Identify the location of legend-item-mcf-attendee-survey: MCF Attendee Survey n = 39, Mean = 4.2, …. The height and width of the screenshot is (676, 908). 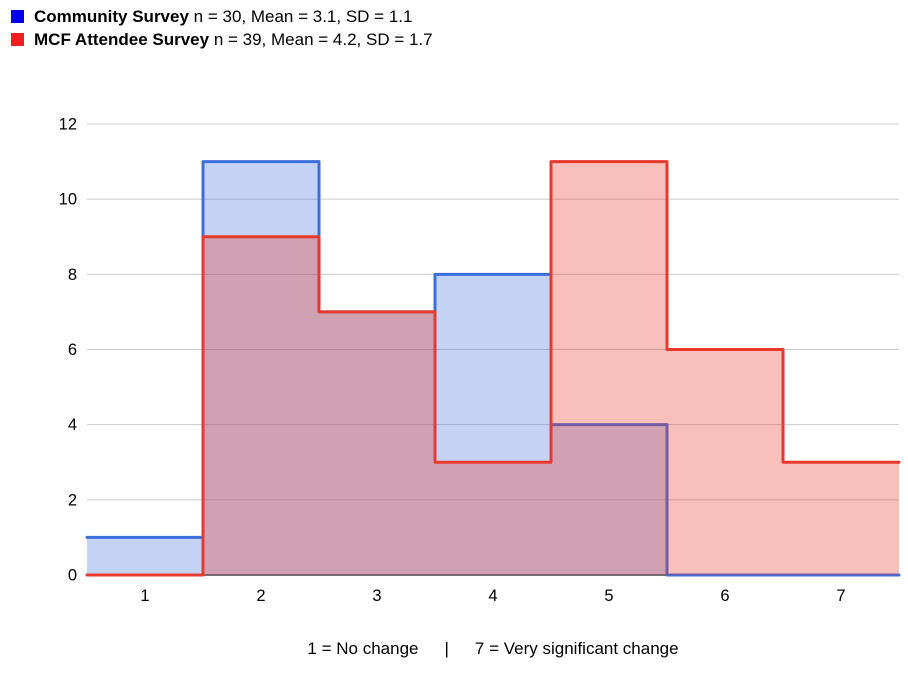
(222, 39).